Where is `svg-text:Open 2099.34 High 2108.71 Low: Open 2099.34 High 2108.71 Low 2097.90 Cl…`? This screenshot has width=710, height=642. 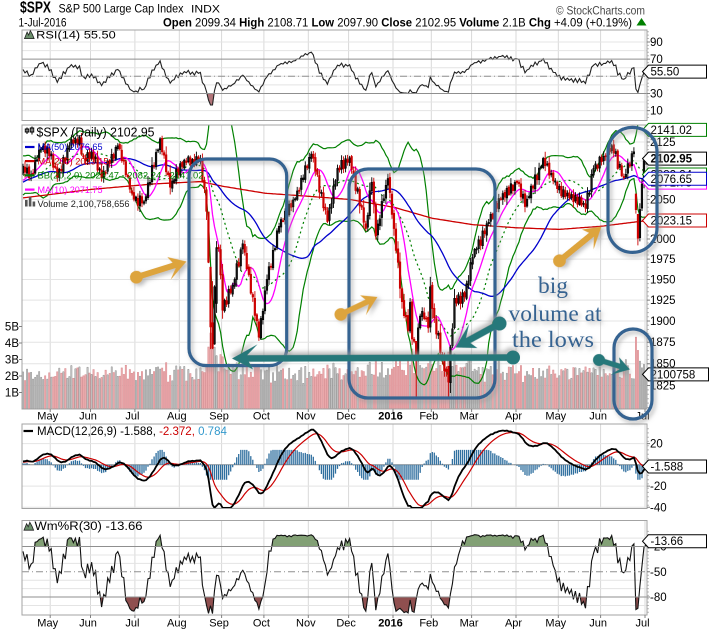 svg-text:Open 2099.34 High 2108.71 Low: Open 2099.34 High 2108.71 Low 2097.90 Cl… is located at coordinates (397, 23).